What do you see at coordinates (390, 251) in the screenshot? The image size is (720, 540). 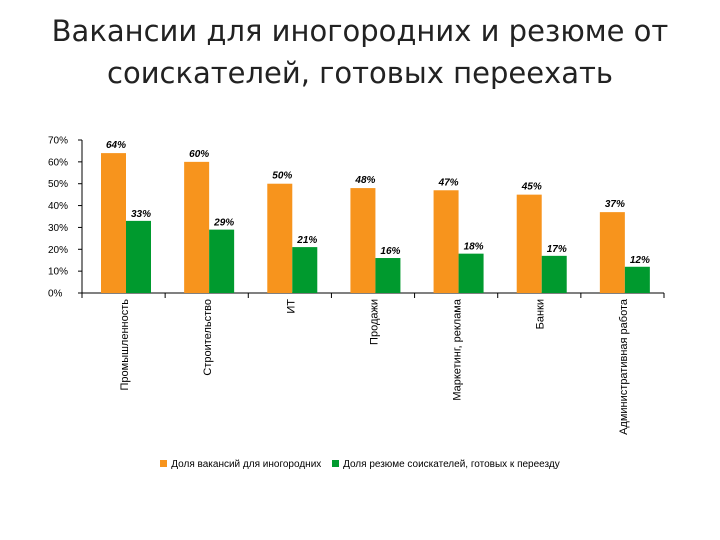 I see `data-label: 16%` at bounding box center [390, 251].